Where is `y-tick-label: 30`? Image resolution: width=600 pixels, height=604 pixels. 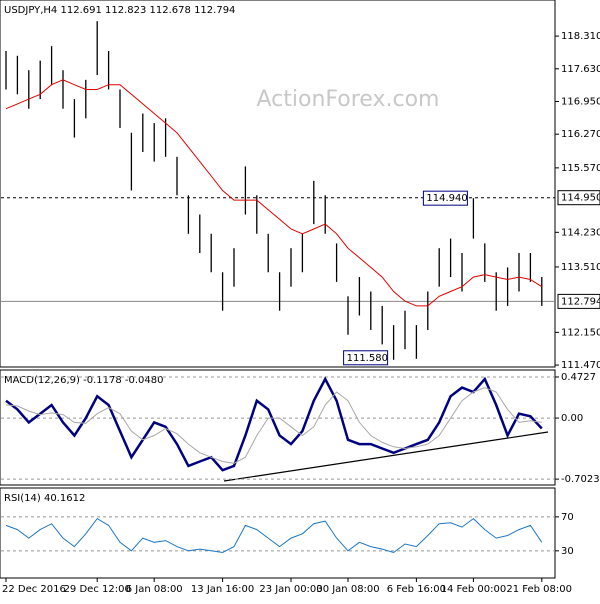 y-tick-label: 30 is located at coordinates (567, 551).